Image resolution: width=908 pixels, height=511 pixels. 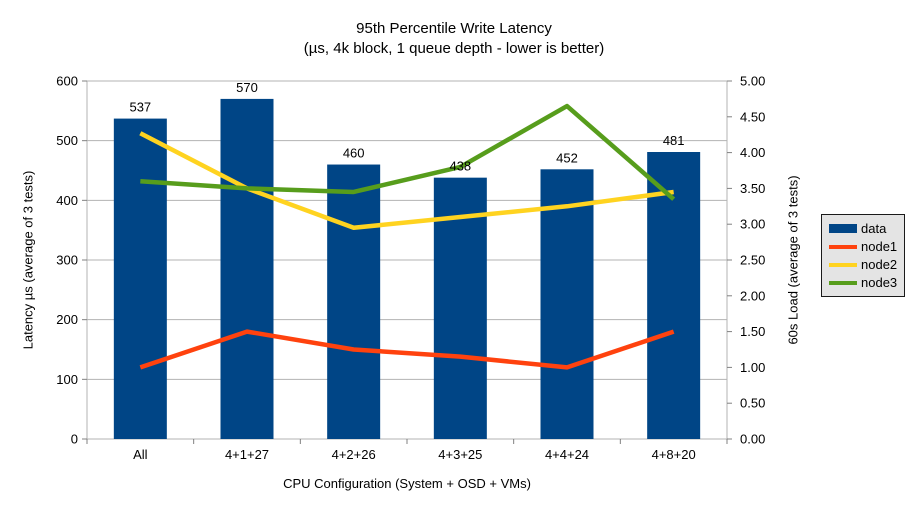 What do you see at coordinates (454, 28) in the screenshot?
I see `chart-title: 95th Percentile Write Latency` at bounding box center [454, 28].